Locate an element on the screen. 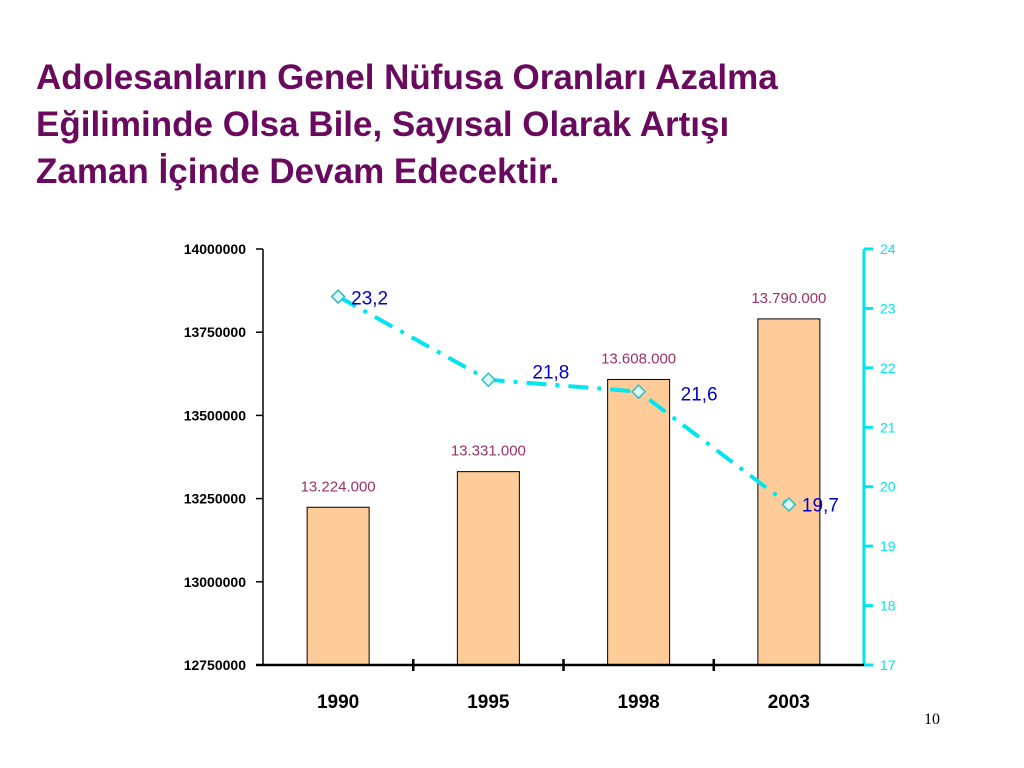 The width and height of the screenshot is (1024, 768). category-label-1998: 1998 is located at coordinates (638, 702).